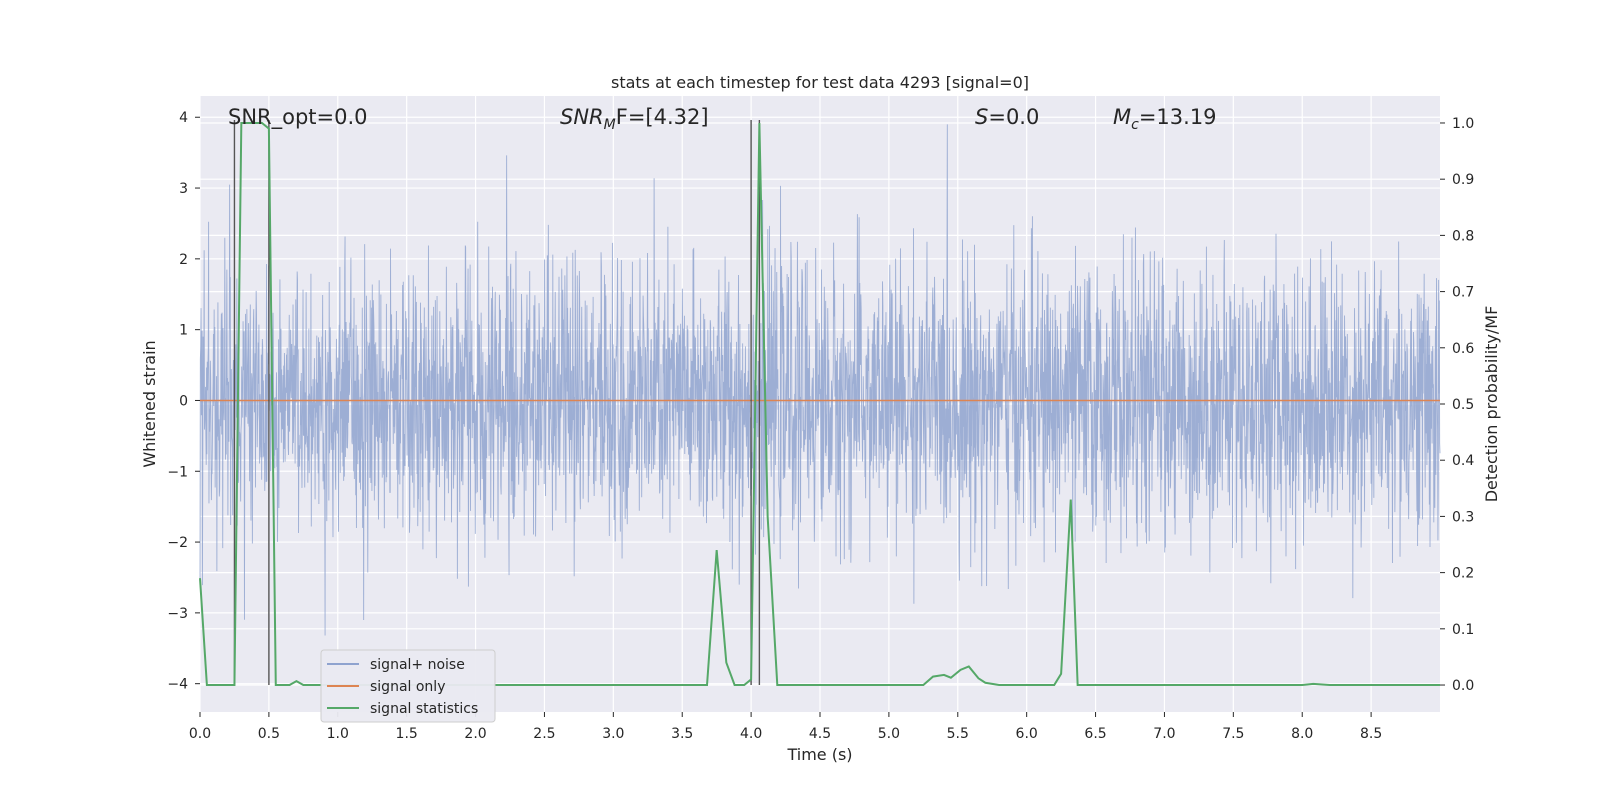  Describe the element at coordinates (1491, 404) in the screenshot. I see `y2-axis-label: Detection probability/MF` at that location.